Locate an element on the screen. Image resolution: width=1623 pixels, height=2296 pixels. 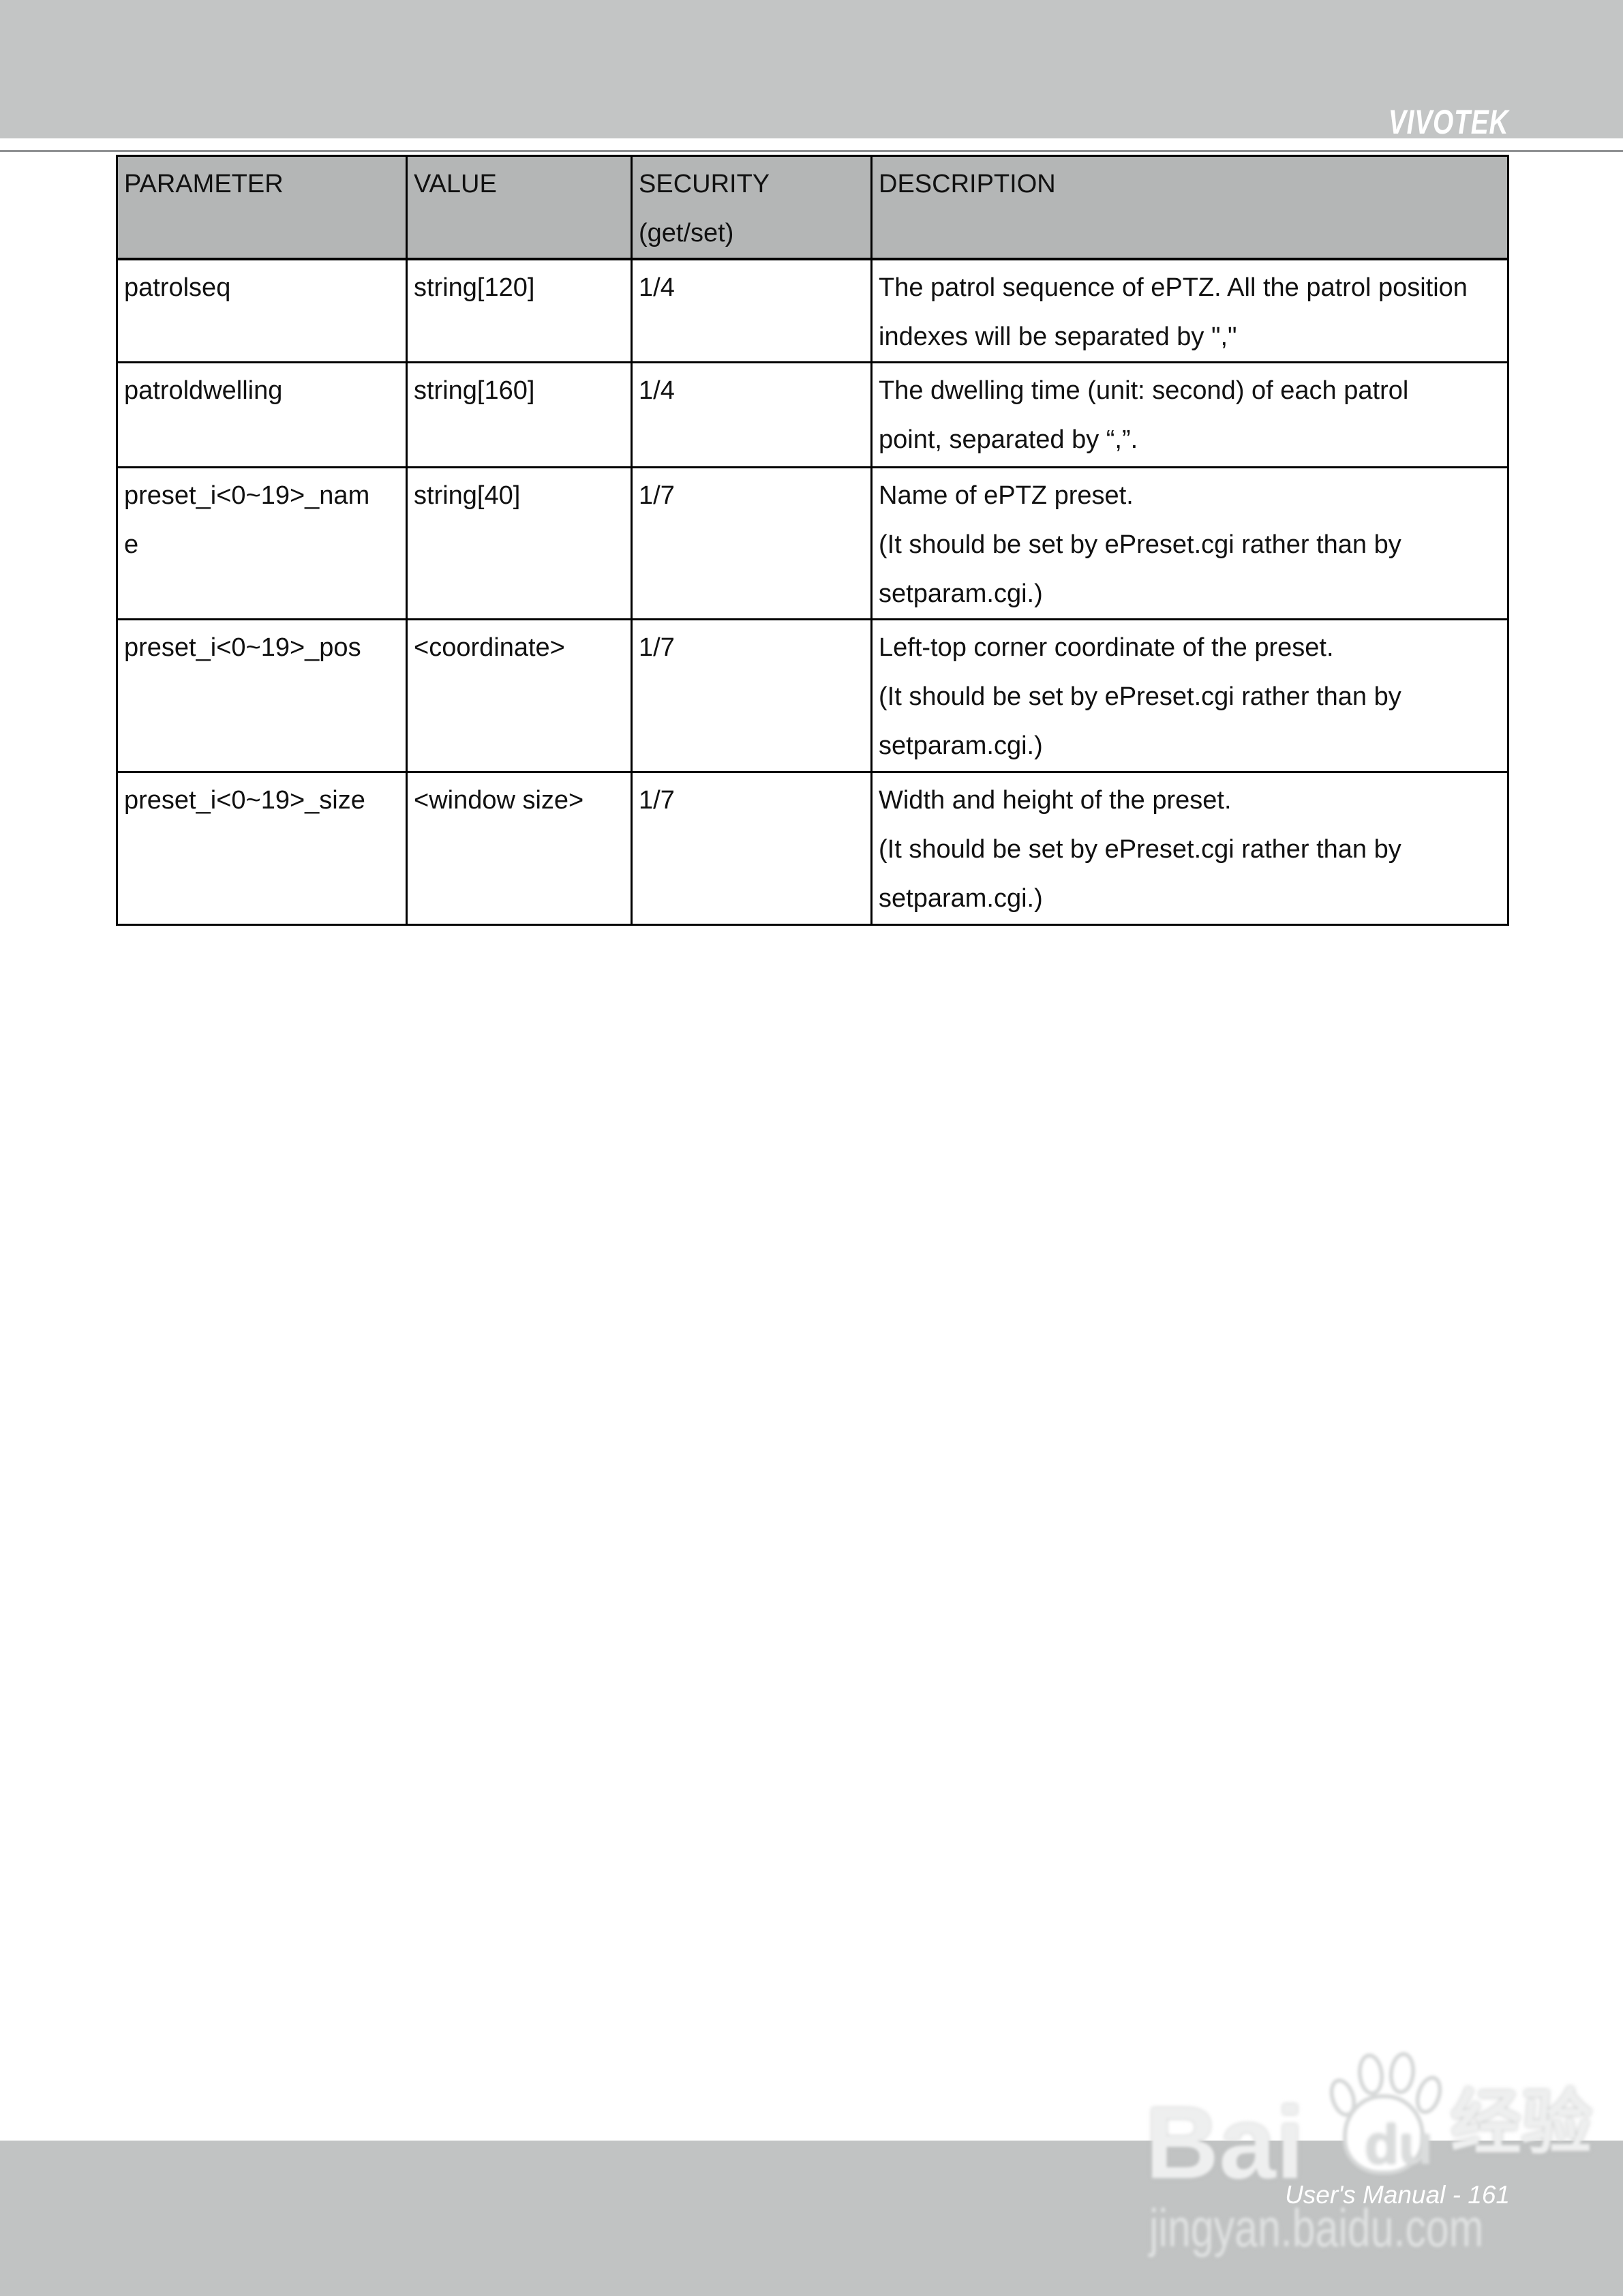
column-header-parameter: PARAMETER is located at coordinates (262, 208).